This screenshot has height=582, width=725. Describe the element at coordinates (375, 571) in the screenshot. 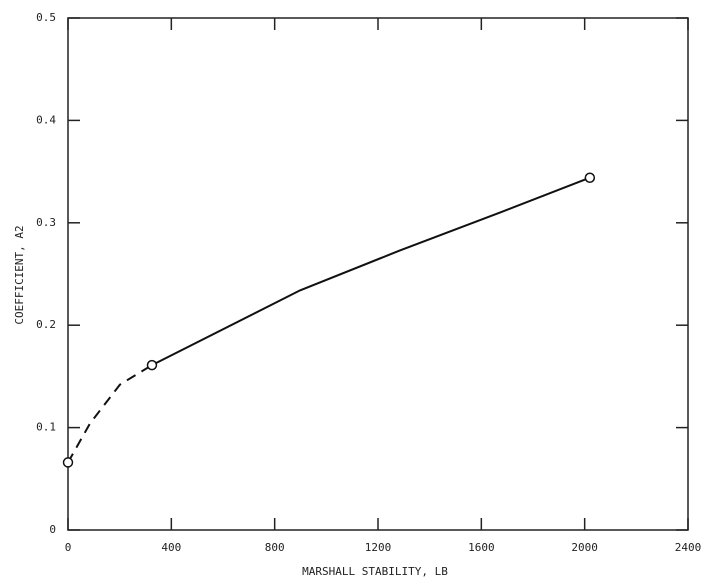

I see `x-axis-label: MARSHALL STABILITY, LB` at that location.